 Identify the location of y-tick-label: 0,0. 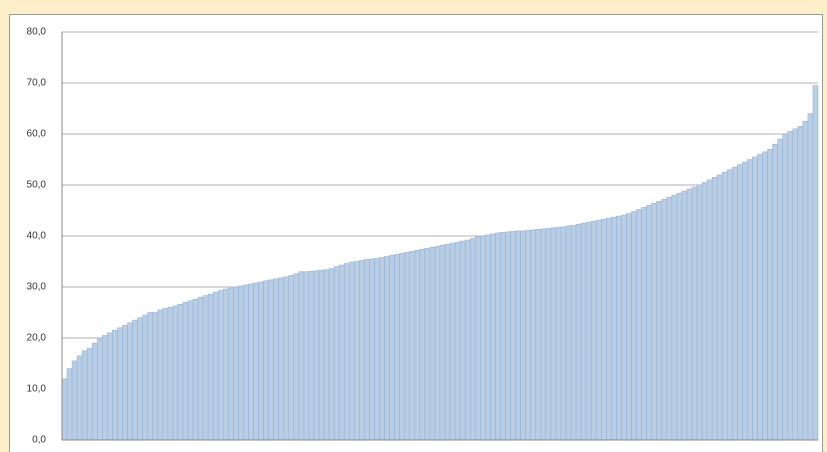
(39, 440).